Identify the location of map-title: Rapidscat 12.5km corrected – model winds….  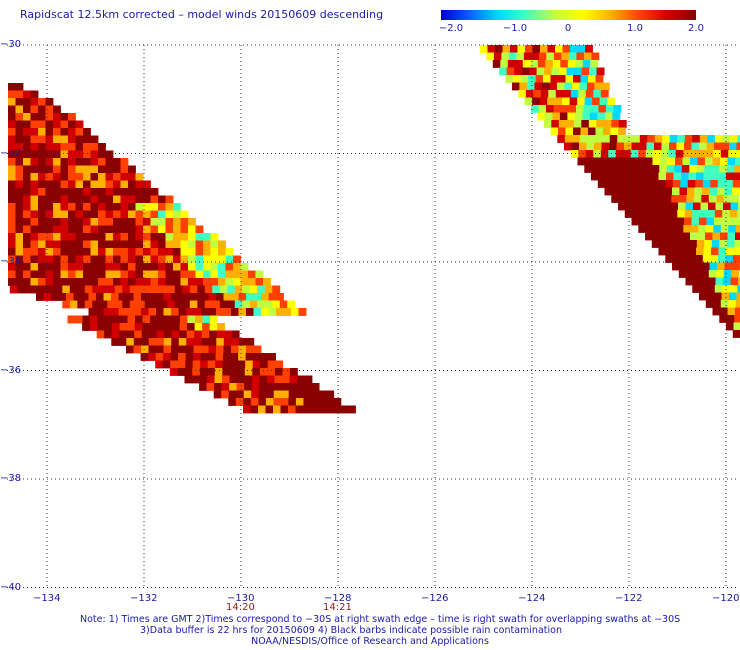
(202, 14).